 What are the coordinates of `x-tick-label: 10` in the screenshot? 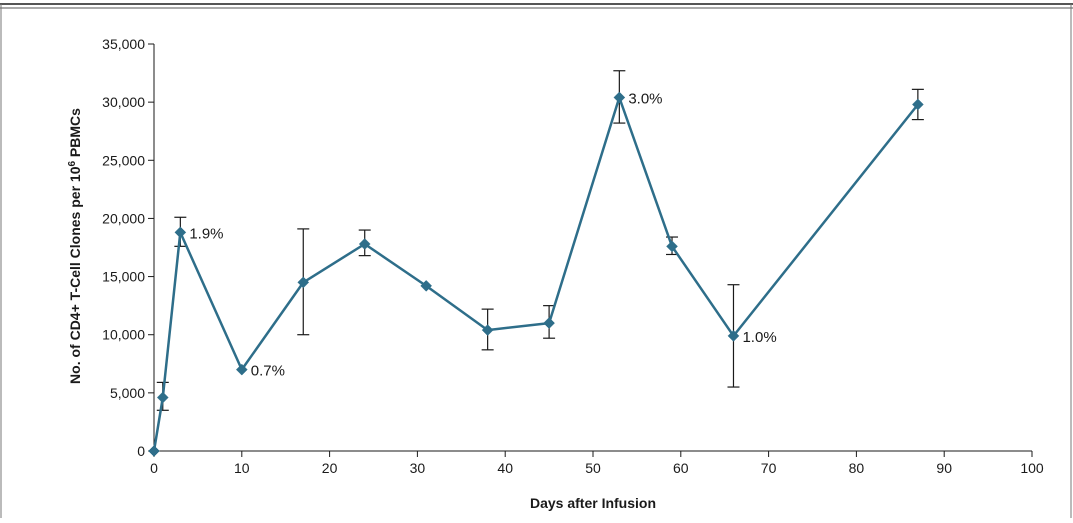 It's located at (242, 468).